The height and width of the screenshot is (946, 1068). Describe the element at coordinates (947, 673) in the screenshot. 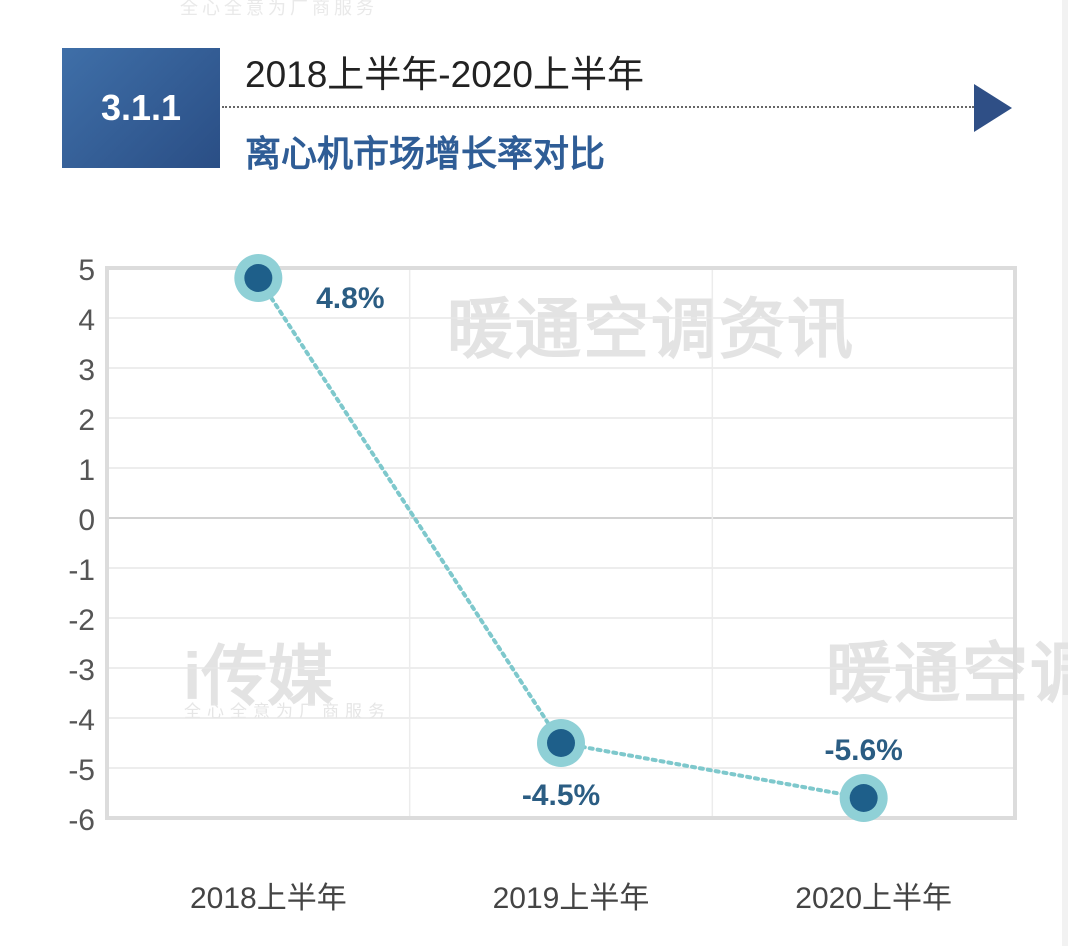

I see `watermark-bottom-right: 暖通空调` at that location.